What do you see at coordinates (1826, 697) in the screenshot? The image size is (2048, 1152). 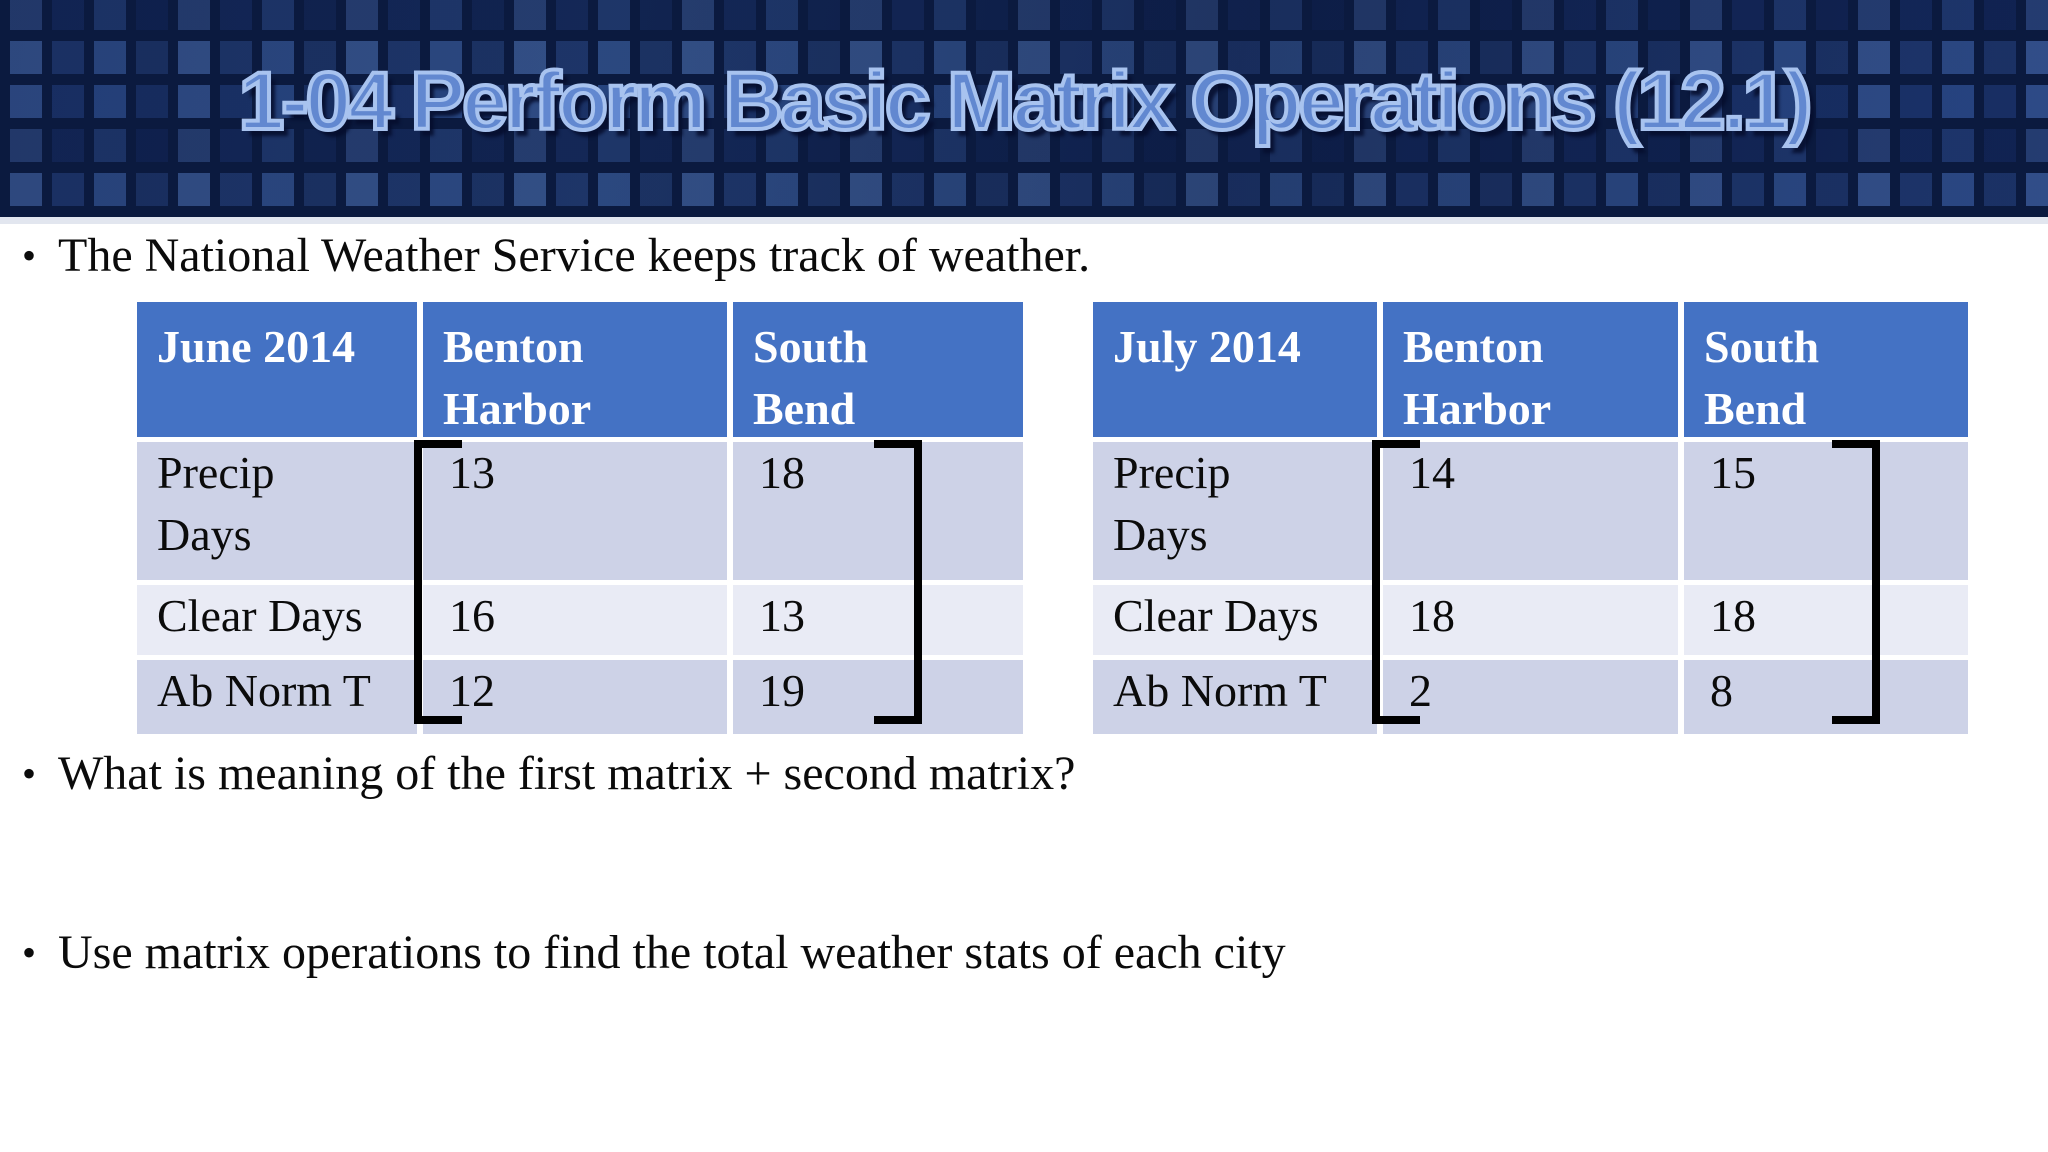 I see `value-july-abnorm-south-bend: 8` at bounding box center [1826, 697].